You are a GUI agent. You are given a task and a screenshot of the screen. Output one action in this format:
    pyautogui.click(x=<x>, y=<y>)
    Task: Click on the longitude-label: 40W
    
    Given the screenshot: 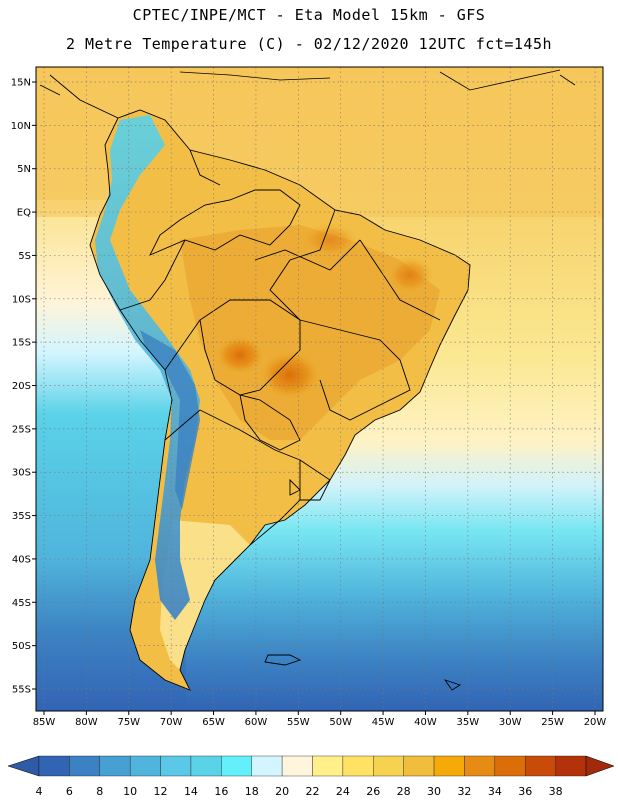 What is the action you would take?
    pyautogui.click(x=425, y=721)
    